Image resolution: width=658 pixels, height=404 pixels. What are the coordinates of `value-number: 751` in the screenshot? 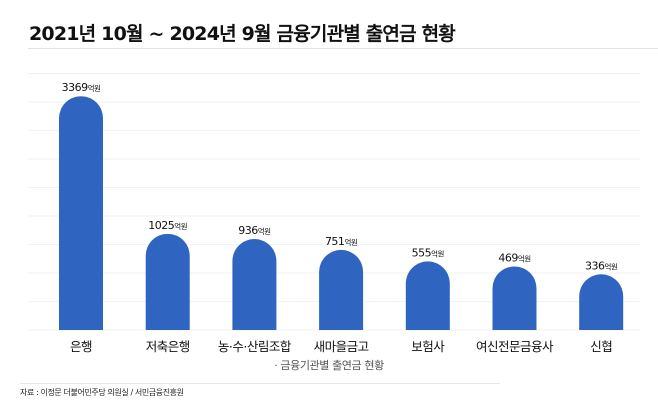 It's located at (335, 241).